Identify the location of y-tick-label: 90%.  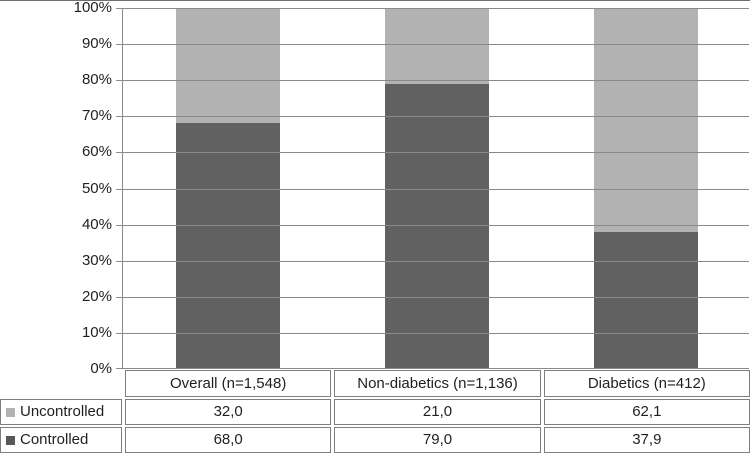
(96, 43).